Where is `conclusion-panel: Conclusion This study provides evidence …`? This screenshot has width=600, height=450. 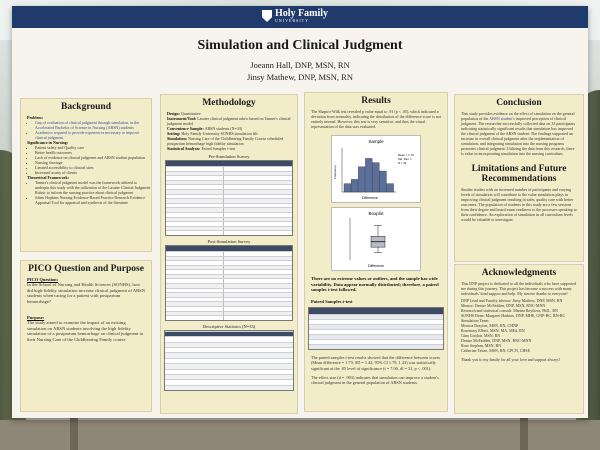
conclusion-panel: Conclusion This study provides evidence … is located at coordinates (519, 178).